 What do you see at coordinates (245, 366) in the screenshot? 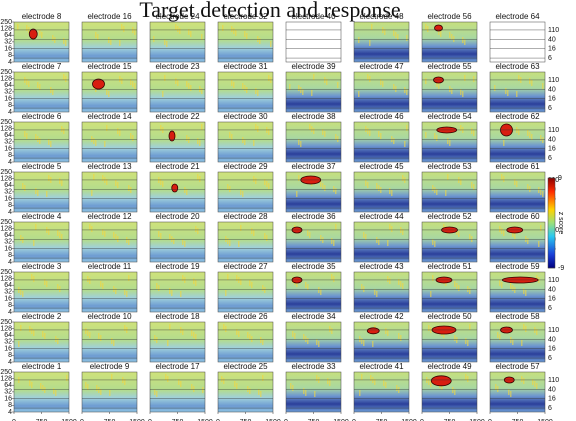
I see `panel-title: electrode 25` at bounding box center [245, 366].